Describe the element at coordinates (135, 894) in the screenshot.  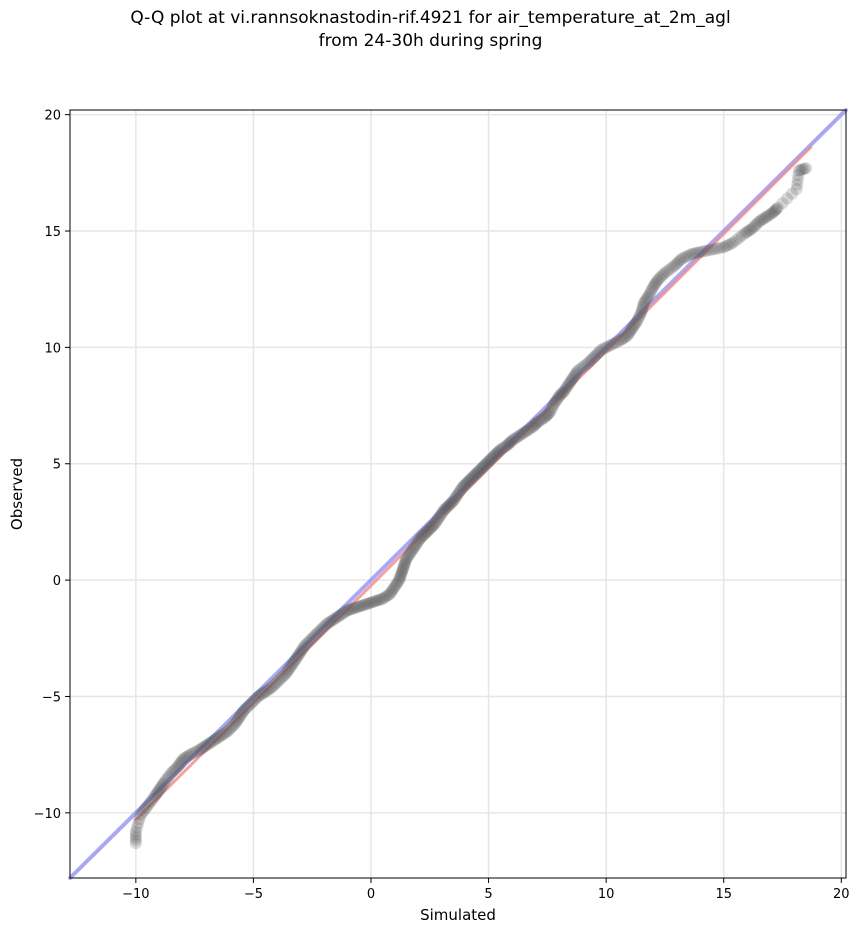
I see `x-tick-label: −10` at that location.